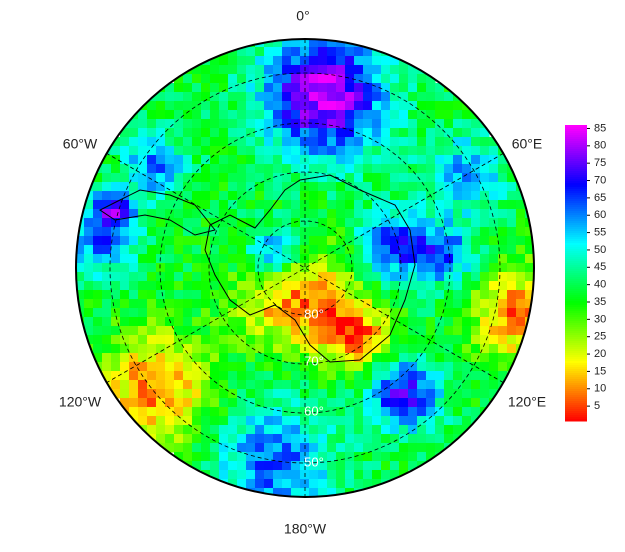 Image resolution: width=625 pixels, height=552 pixels. I want to click on colorbar-tick-label: 15, so click(600, 371).